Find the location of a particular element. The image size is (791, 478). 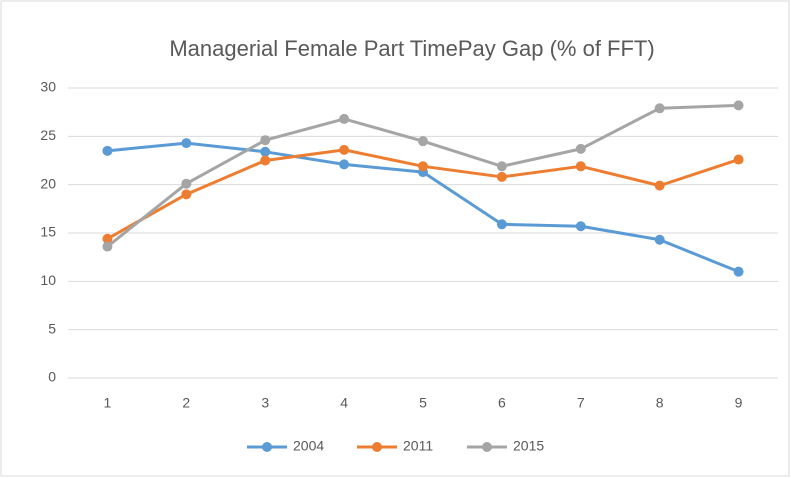

legend-label: 2004 is located at coordinates (308, 446).